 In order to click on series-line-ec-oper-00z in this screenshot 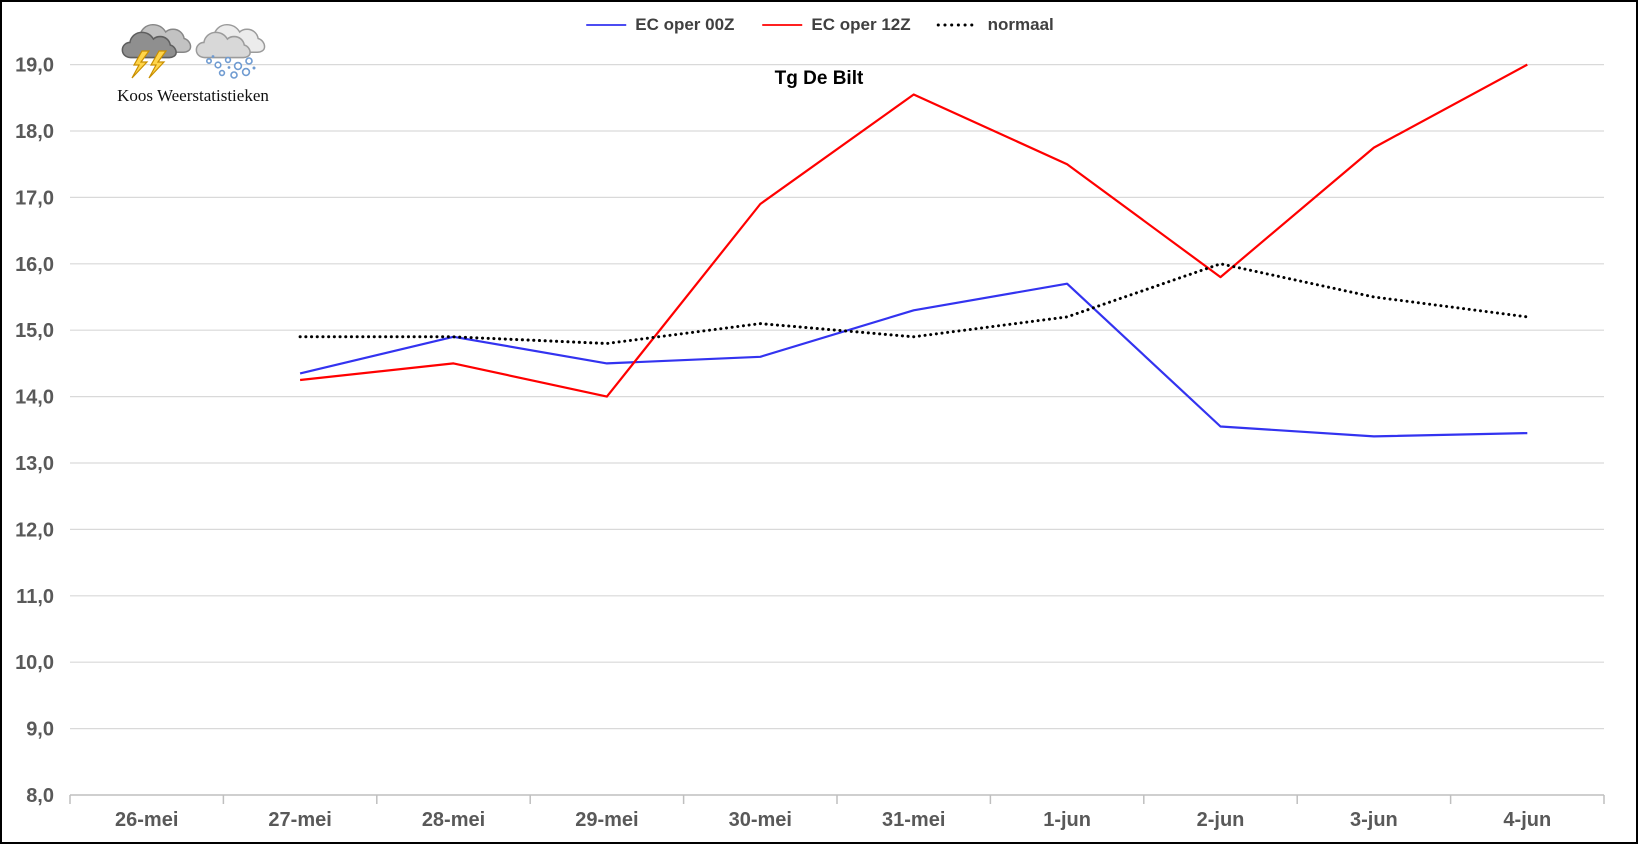, I will do `click(913, 360)`.